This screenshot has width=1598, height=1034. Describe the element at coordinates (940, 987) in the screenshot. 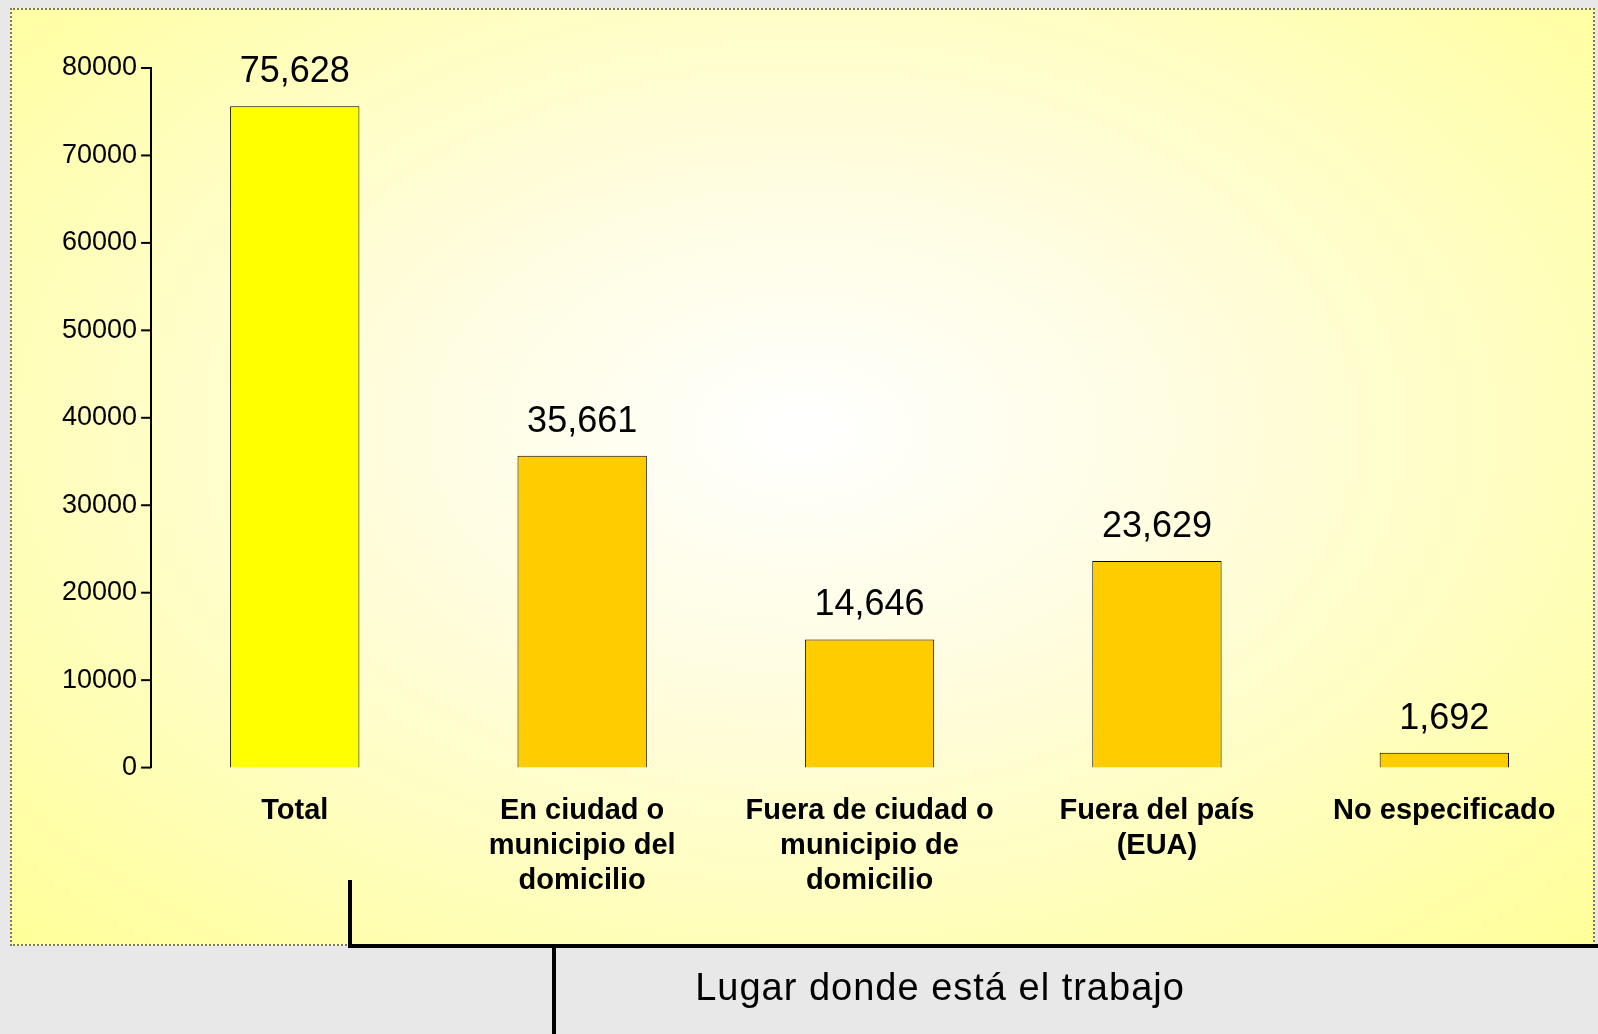

I see `x-axis-title: Lugar donde está el trabajo` at that location.